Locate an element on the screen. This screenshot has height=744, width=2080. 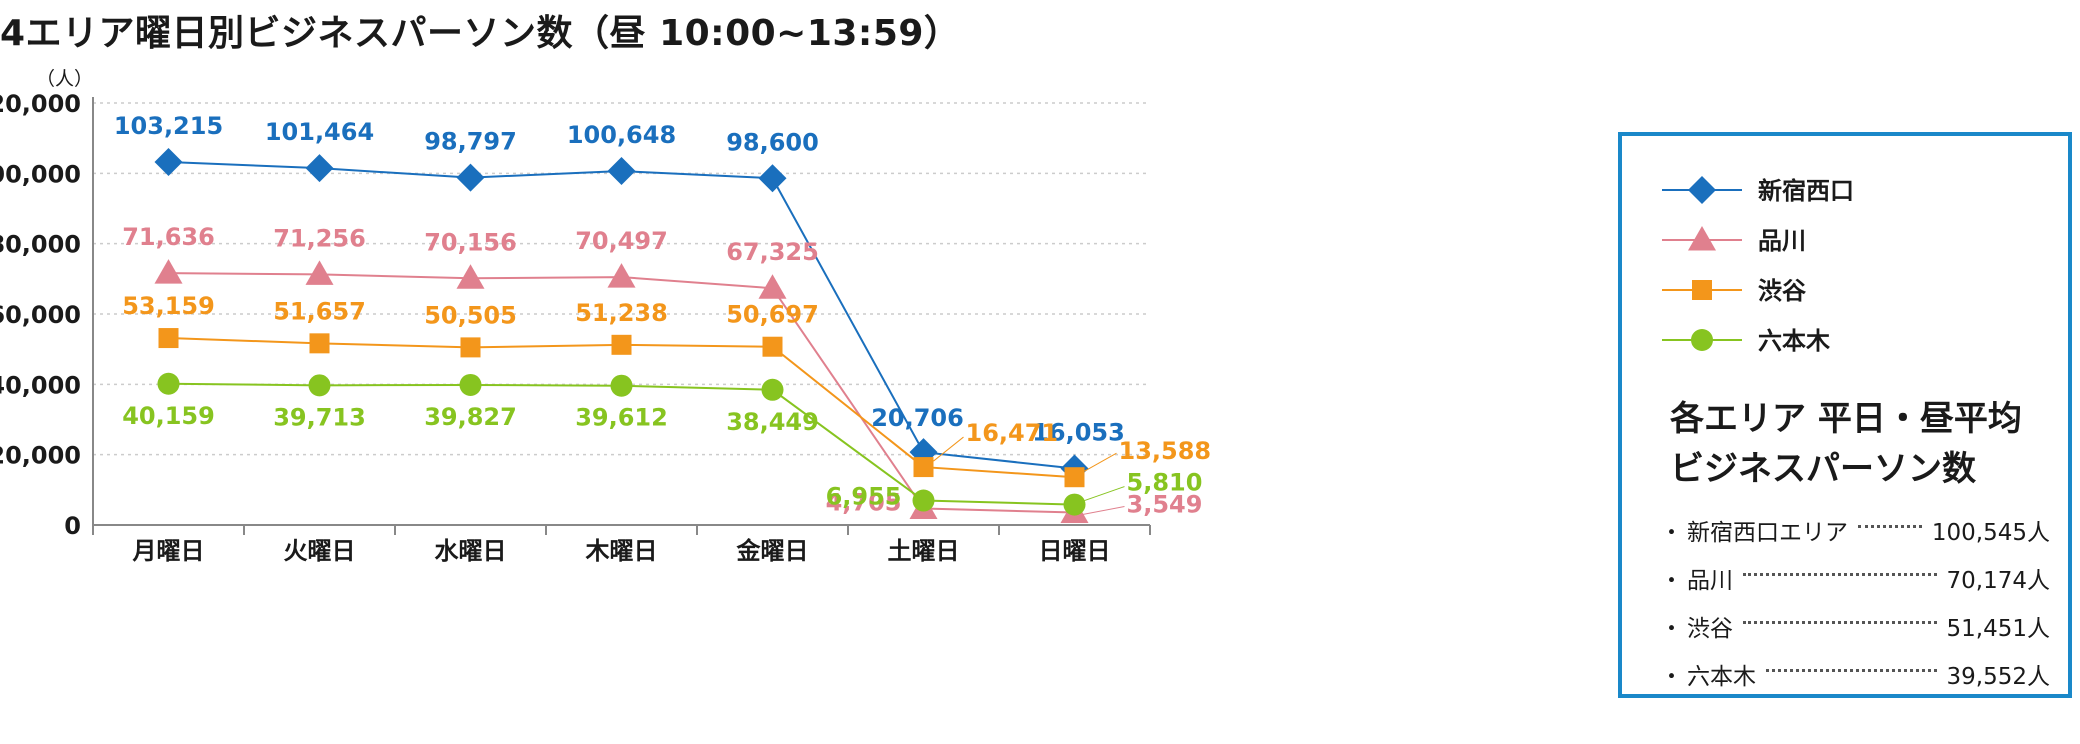
circle-series-data-label: 38,449 is located at coordinates (772, 422).